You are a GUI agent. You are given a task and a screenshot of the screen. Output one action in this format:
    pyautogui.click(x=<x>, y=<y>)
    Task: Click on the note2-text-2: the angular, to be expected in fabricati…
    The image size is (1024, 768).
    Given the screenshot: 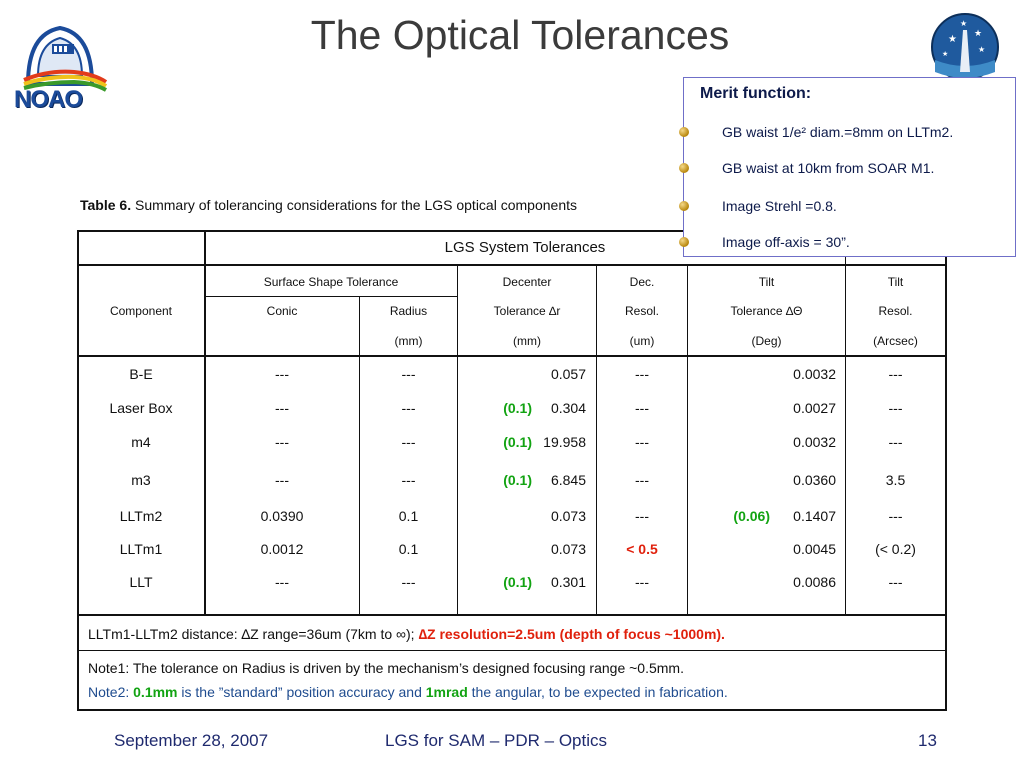 What is the action you would take?
    pyautogui.click(x=597, y=692)
    